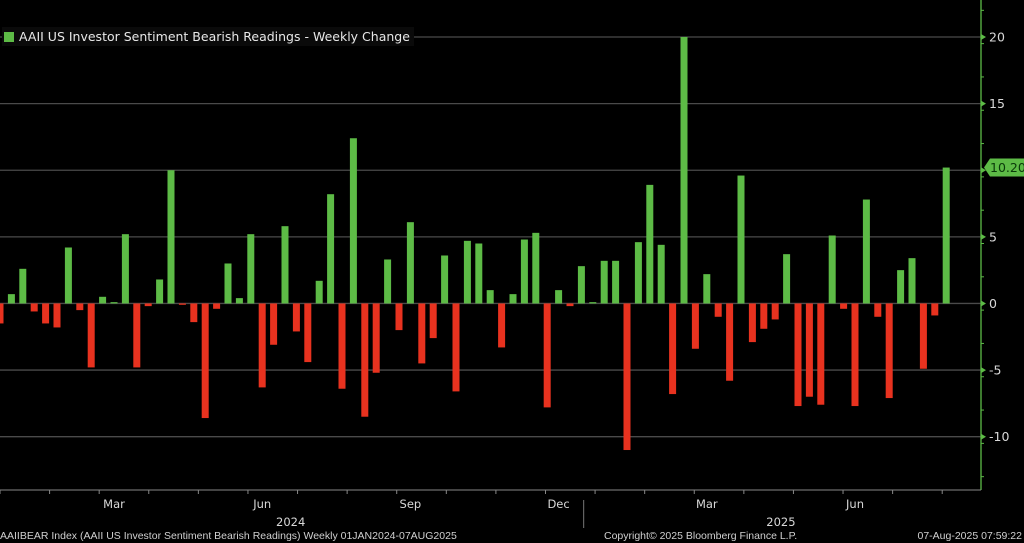  I want to click on x-year-label: 2024, so click(290, 522).